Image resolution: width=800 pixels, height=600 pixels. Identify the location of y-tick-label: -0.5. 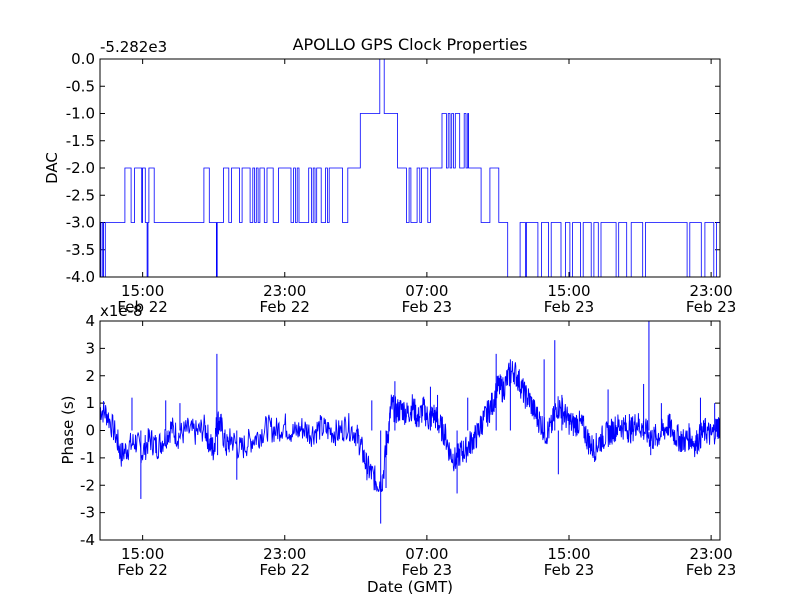
(80, 86).